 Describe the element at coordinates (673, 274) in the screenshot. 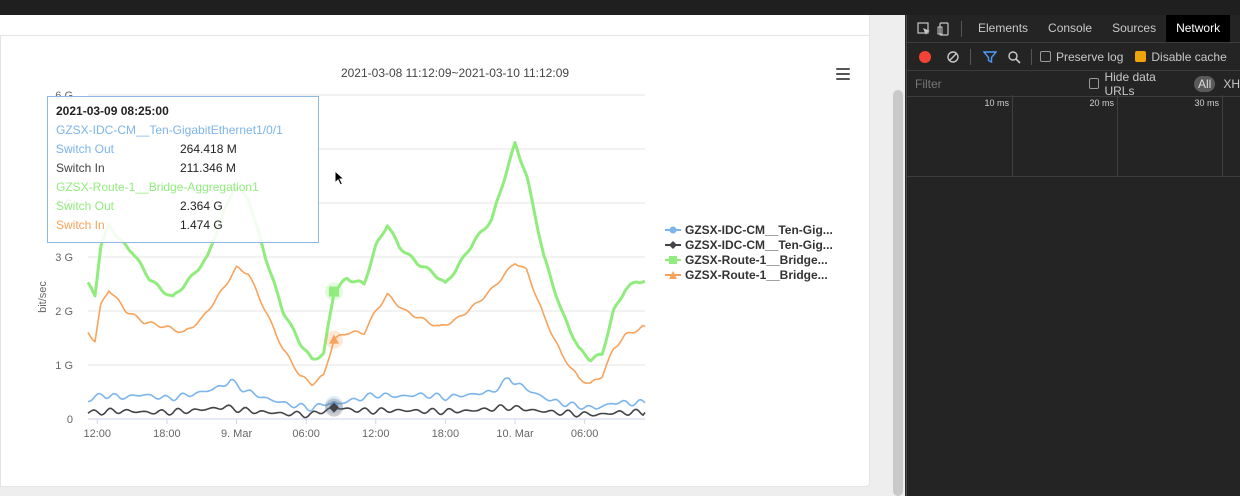

I see `legend-symbol-triangle-icon` at that location.